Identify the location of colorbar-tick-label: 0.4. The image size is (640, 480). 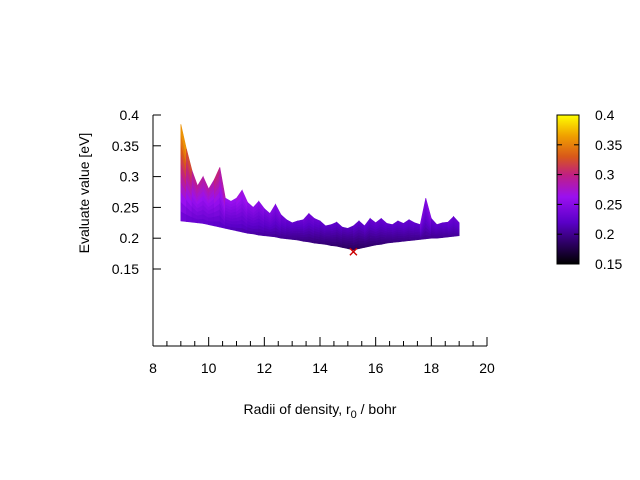
(605, 115).